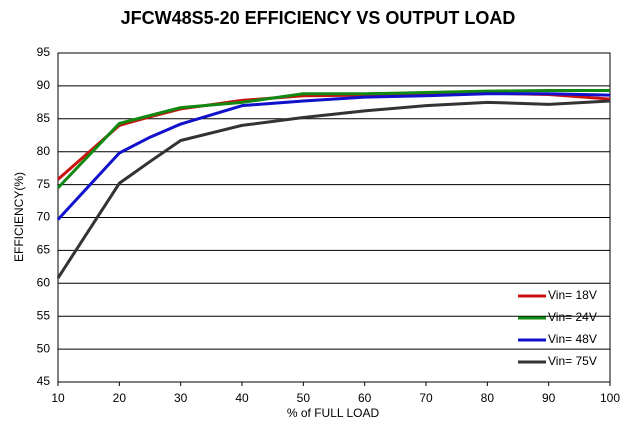  I want to click on y-tick-label: 85, so click(44, 118).